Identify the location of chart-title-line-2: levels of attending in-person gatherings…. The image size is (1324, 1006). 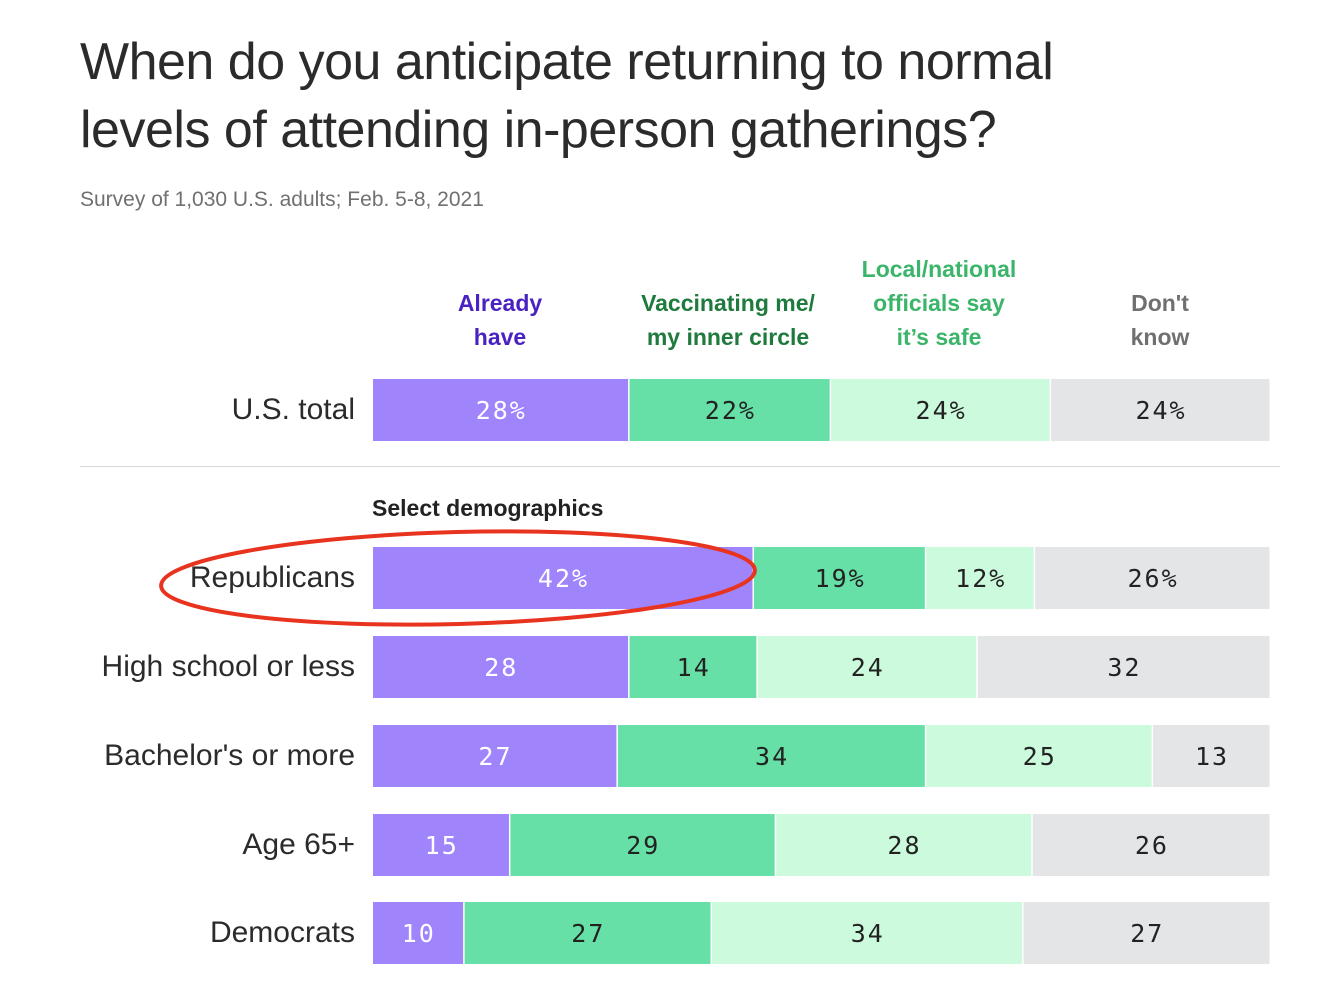
(538, 130).